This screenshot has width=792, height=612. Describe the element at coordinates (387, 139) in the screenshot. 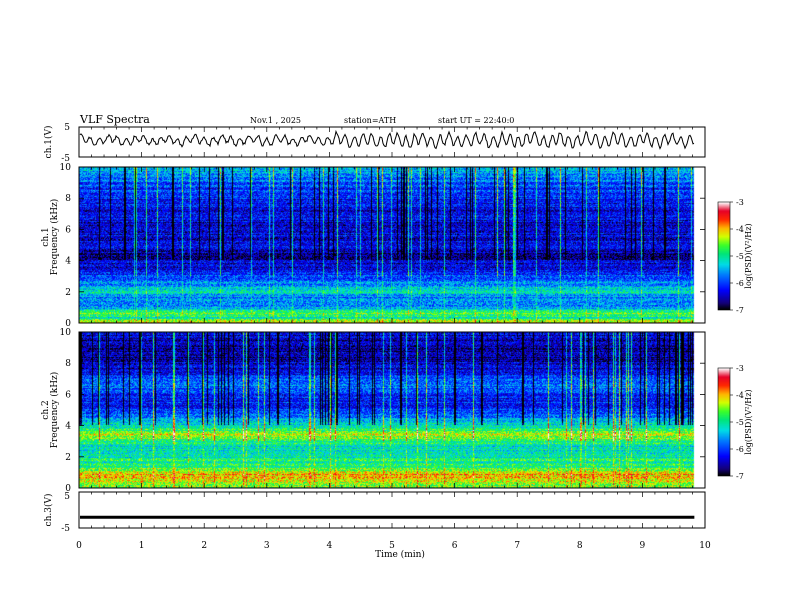

I see `ch1-voltage-trace` at that location.